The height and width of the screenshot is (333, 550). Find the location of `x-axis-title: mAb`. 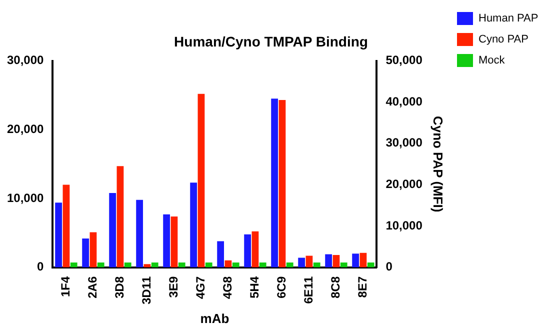

x-axis-title: mAb is located at coordinates (215, 318).